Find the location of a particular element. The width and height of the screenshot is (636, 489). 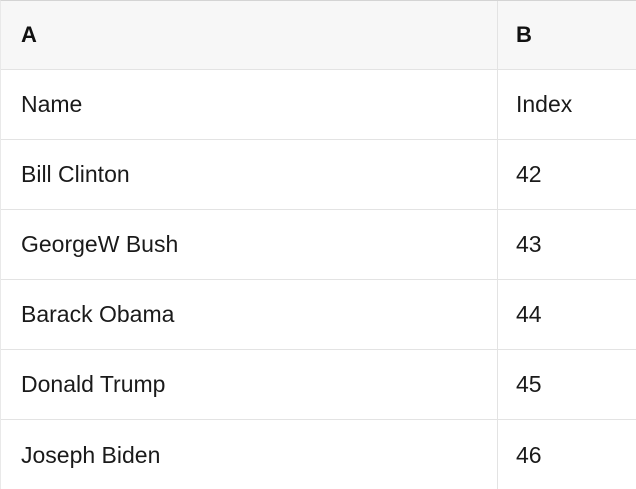

cell-index: 43 is located at coordinates (529, 244).